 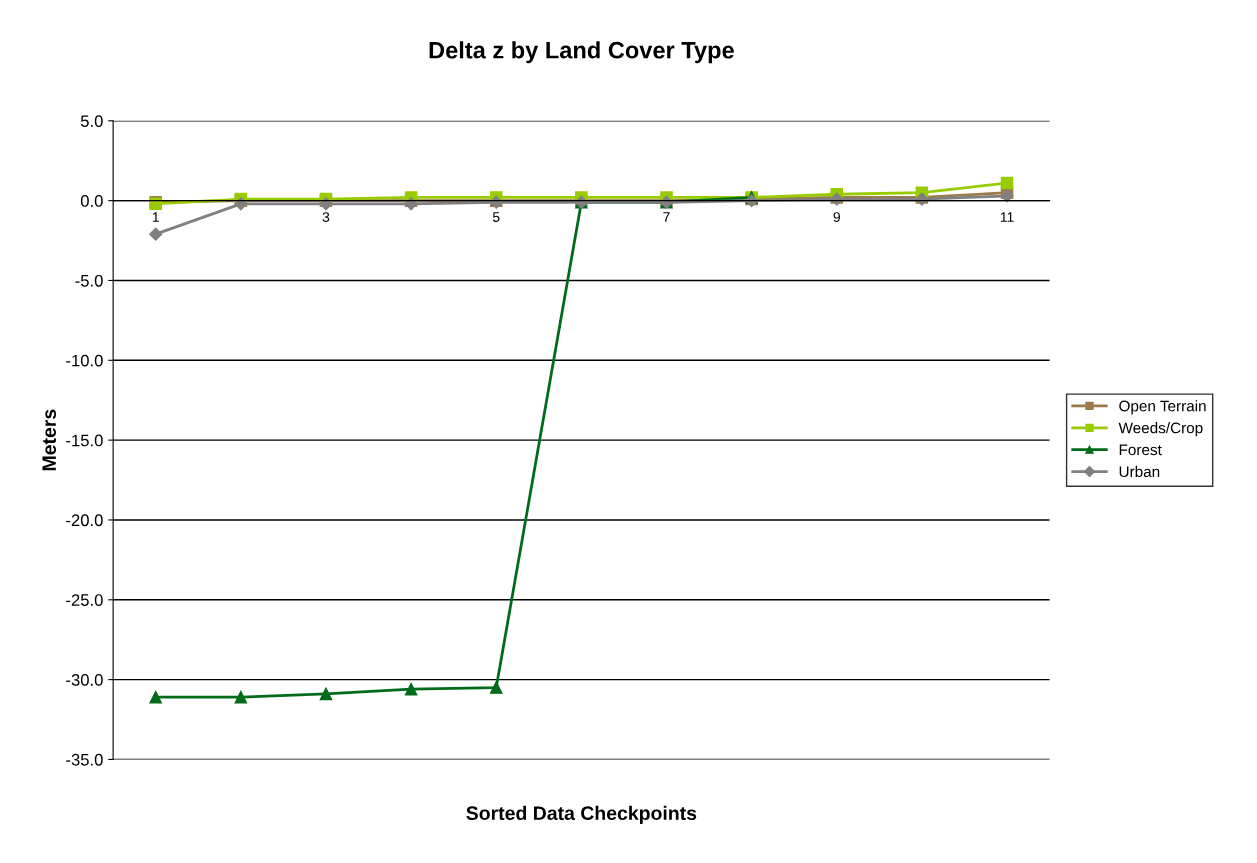 What do you see at coordinates (1139, 471) in the screenshot?
I see `legend-label: Urban` at bounding box center [1139, 471].